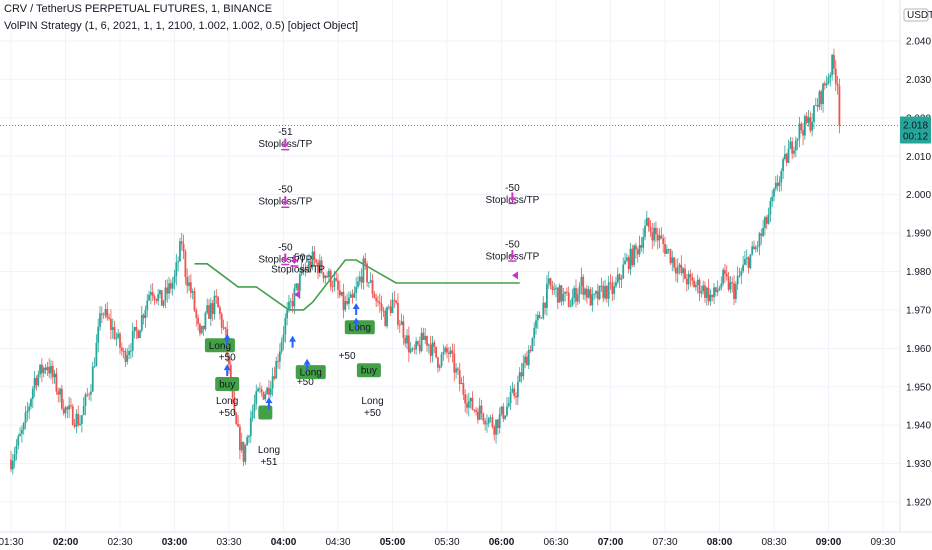 The height and width of the screenshot is (550, 932). I want to click on annotation-text: +51, so click(268, 462).